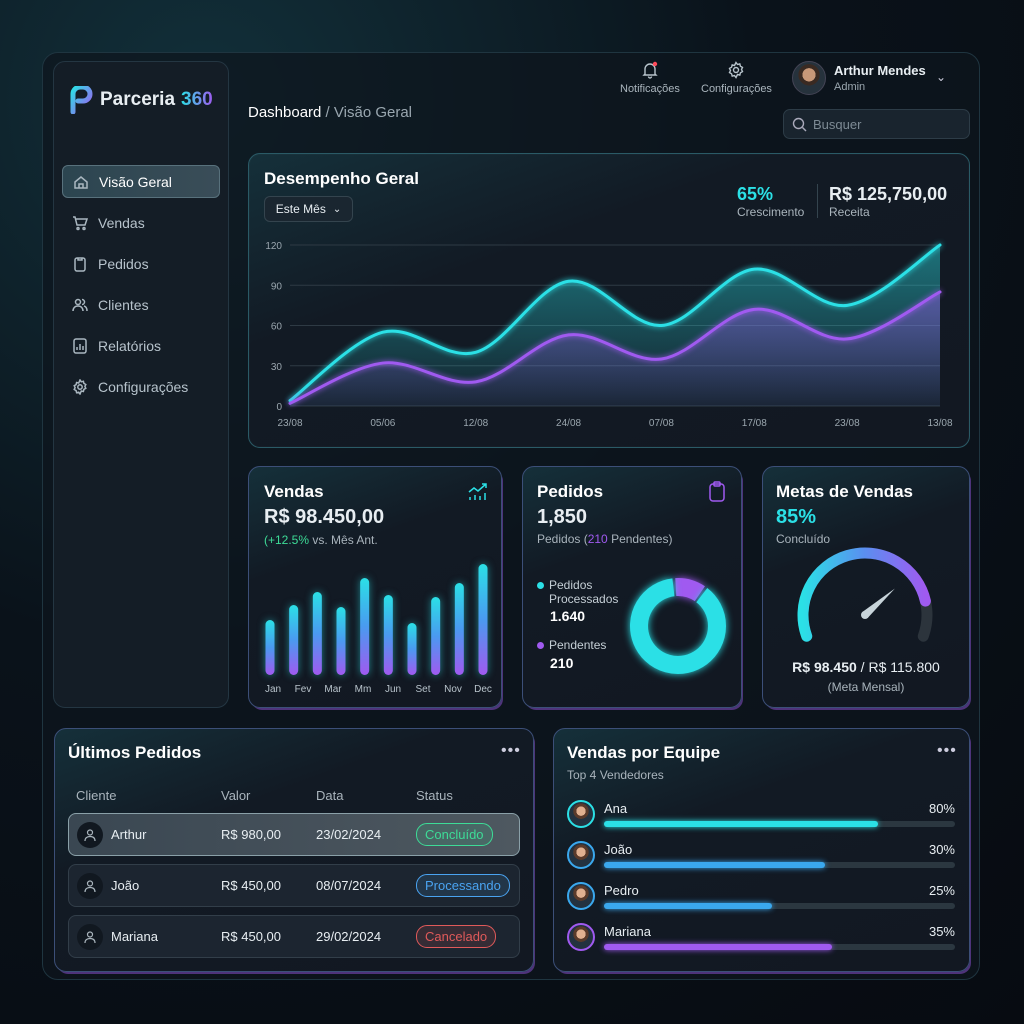  What do you see at coordinates (904, 667) in the screenshot?
I see `goals-target: R$ 115.800` at bounding box center [904, 667].